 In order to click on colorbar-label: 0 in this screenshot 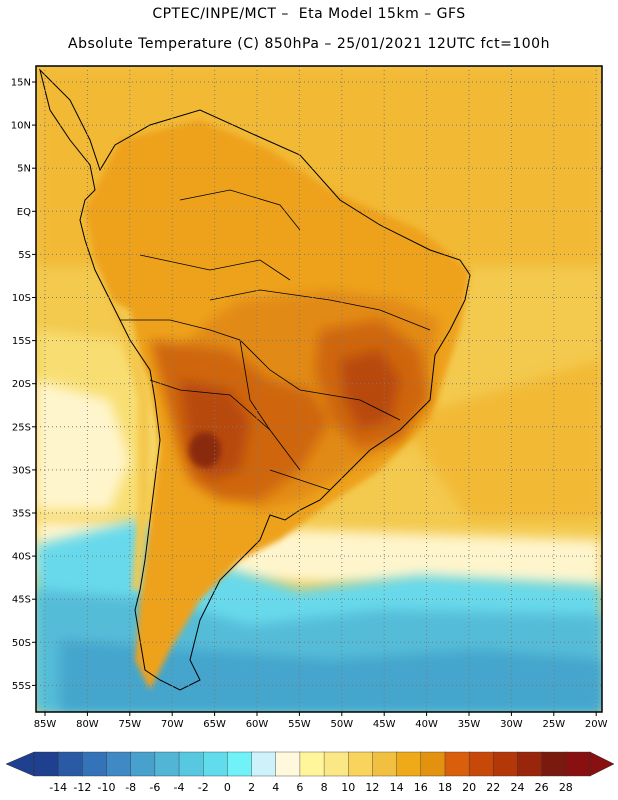, I will do `click(227, 787)`.